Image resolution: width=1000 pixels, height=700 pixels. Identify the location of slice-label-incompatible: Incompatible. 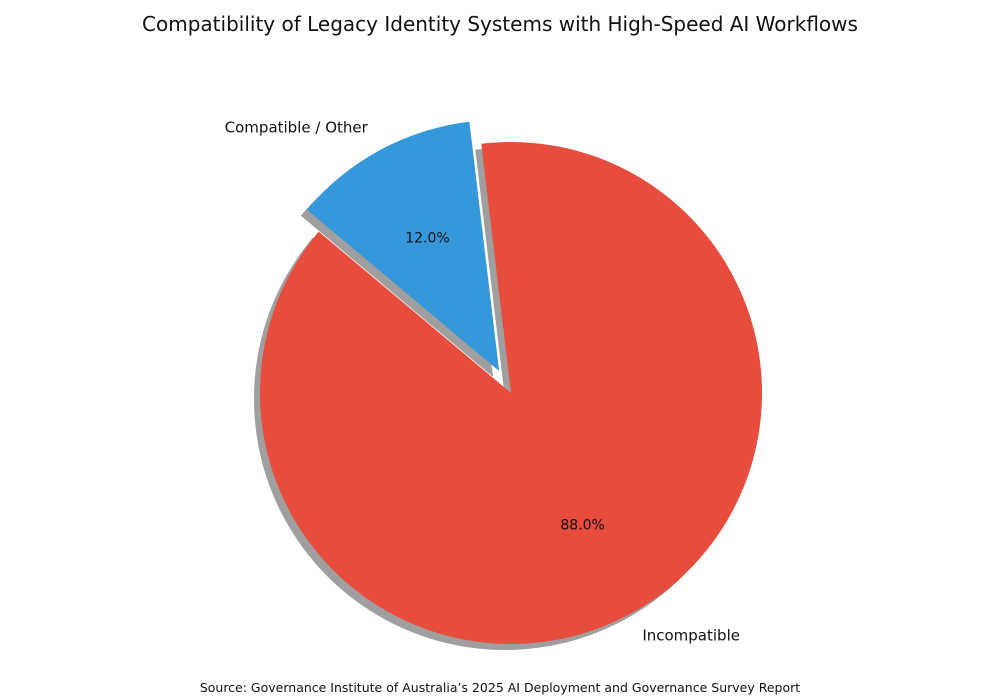
(691, 635).